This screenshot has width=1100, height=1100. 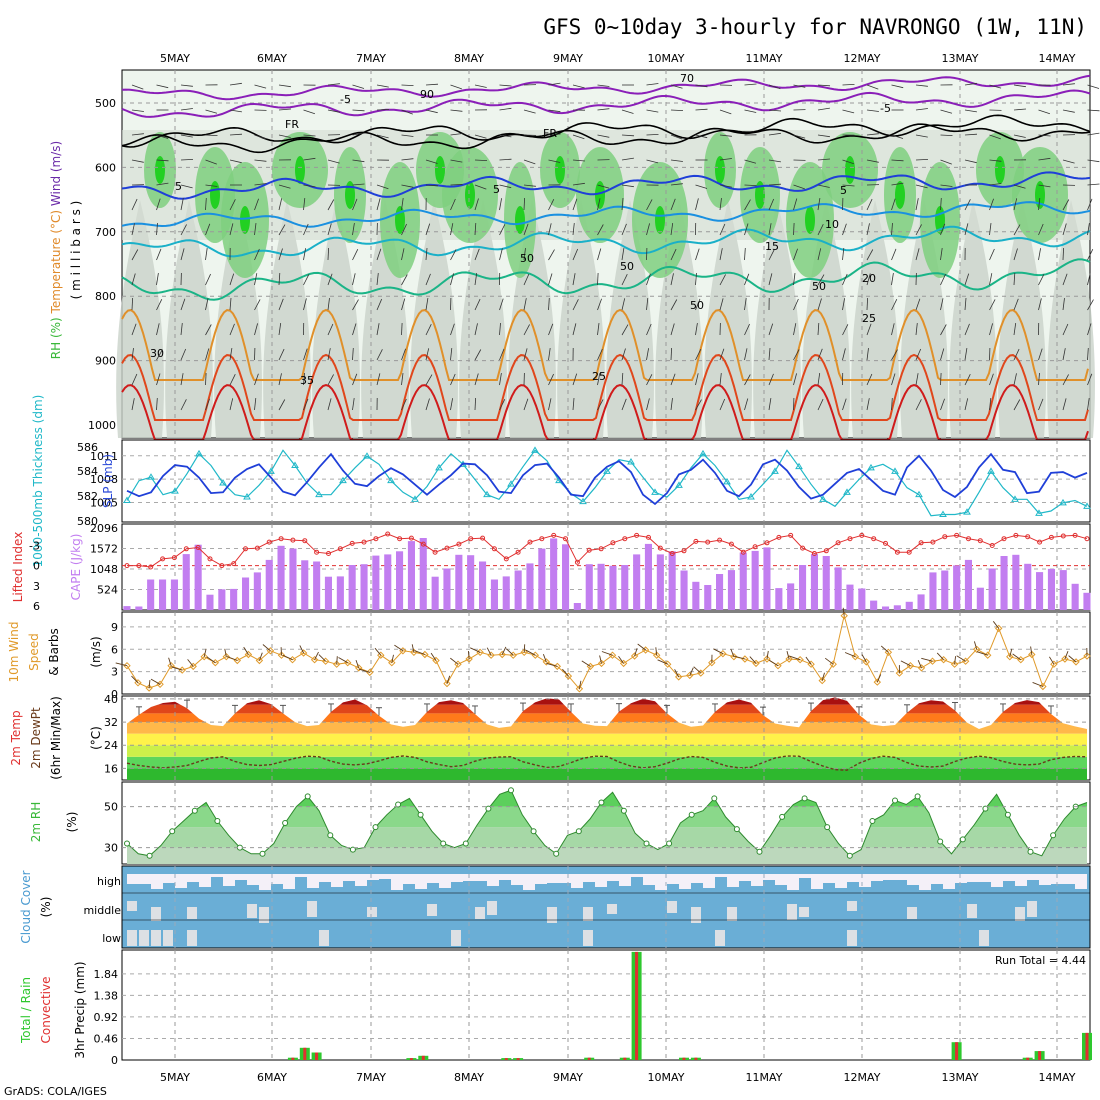 What do you see at coordinates (940, 841) in the screenshot?
I see `rh-point` at bounding box center [940, 841].